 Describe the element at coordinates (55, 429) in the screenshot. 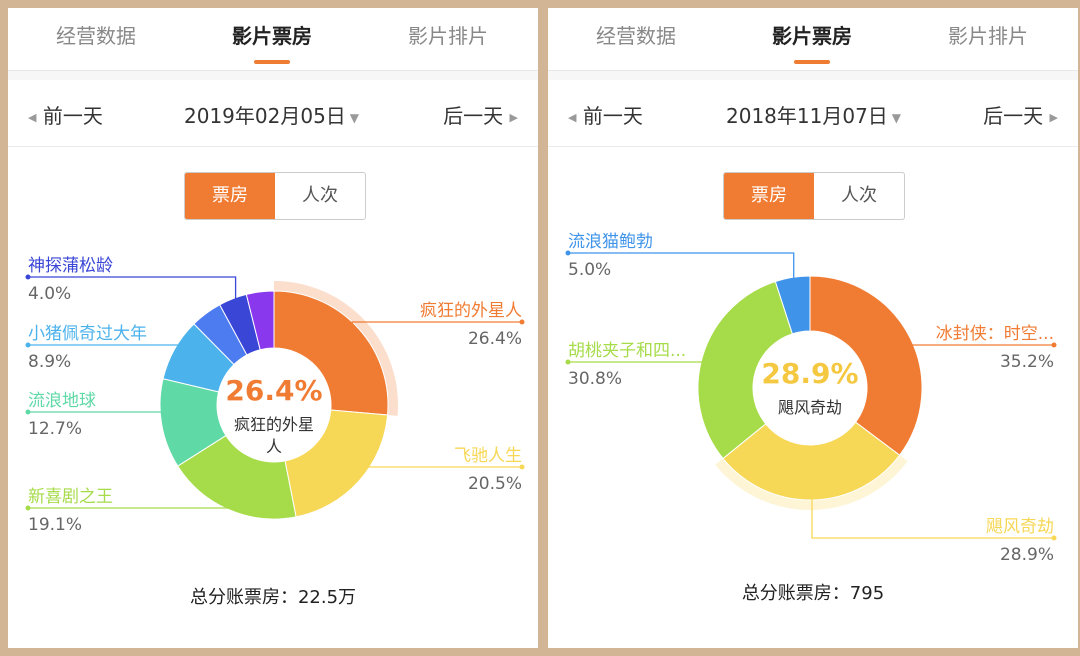

I see `slice-percent: 12.7%` at that location.